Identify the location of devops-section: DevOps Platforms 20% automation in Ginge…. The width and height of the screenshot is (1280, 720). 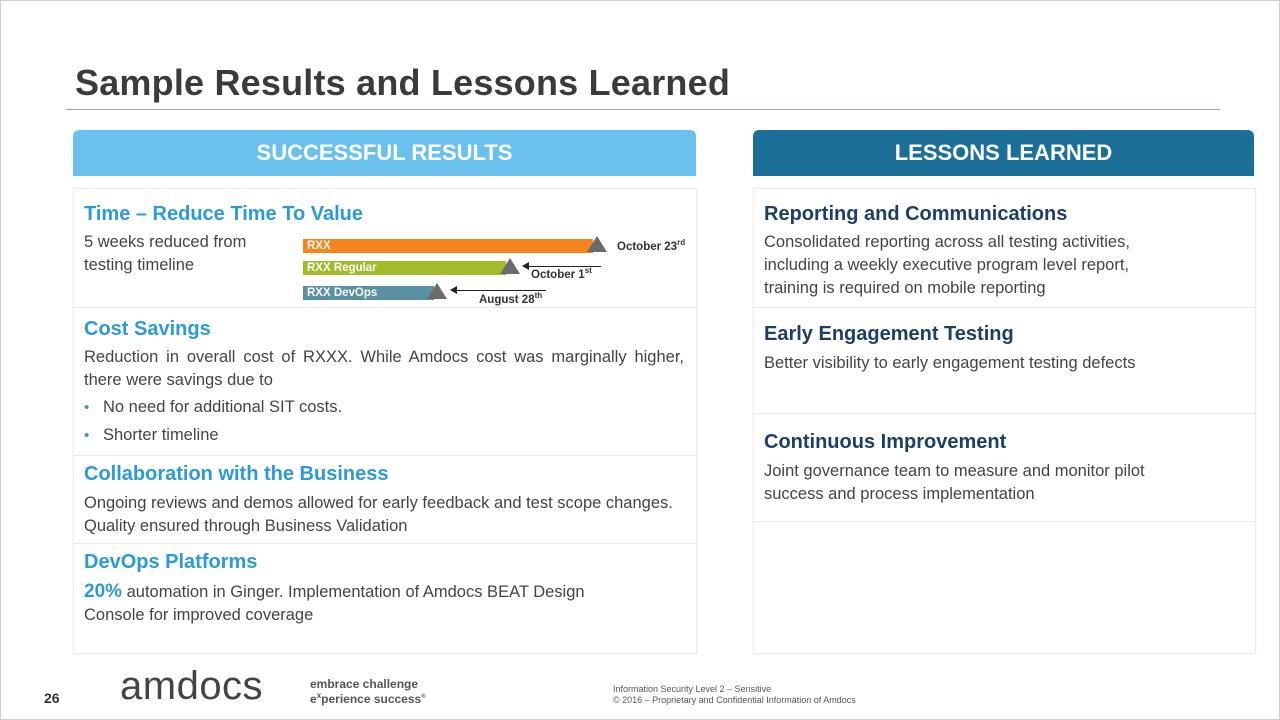
(385, 589).